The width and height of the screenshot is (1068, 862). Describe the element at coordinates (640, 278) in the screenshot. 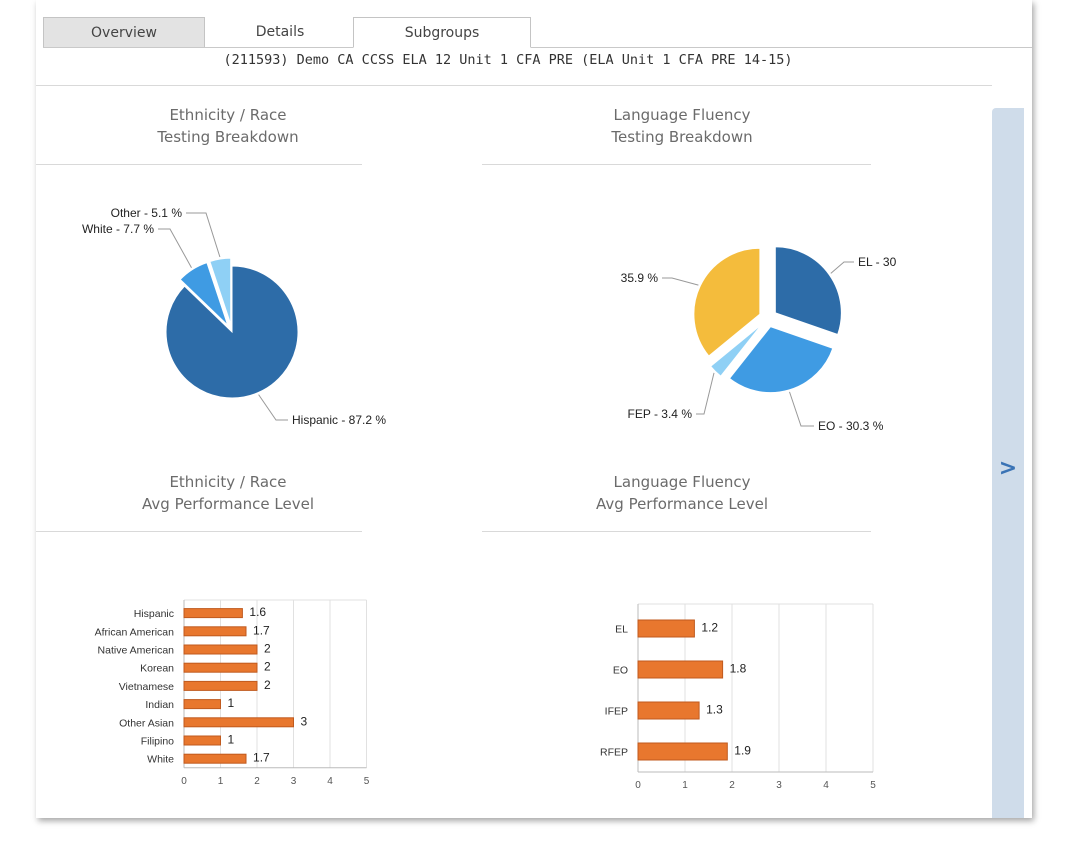

I see `pie-label: 35.9 %` at that location.